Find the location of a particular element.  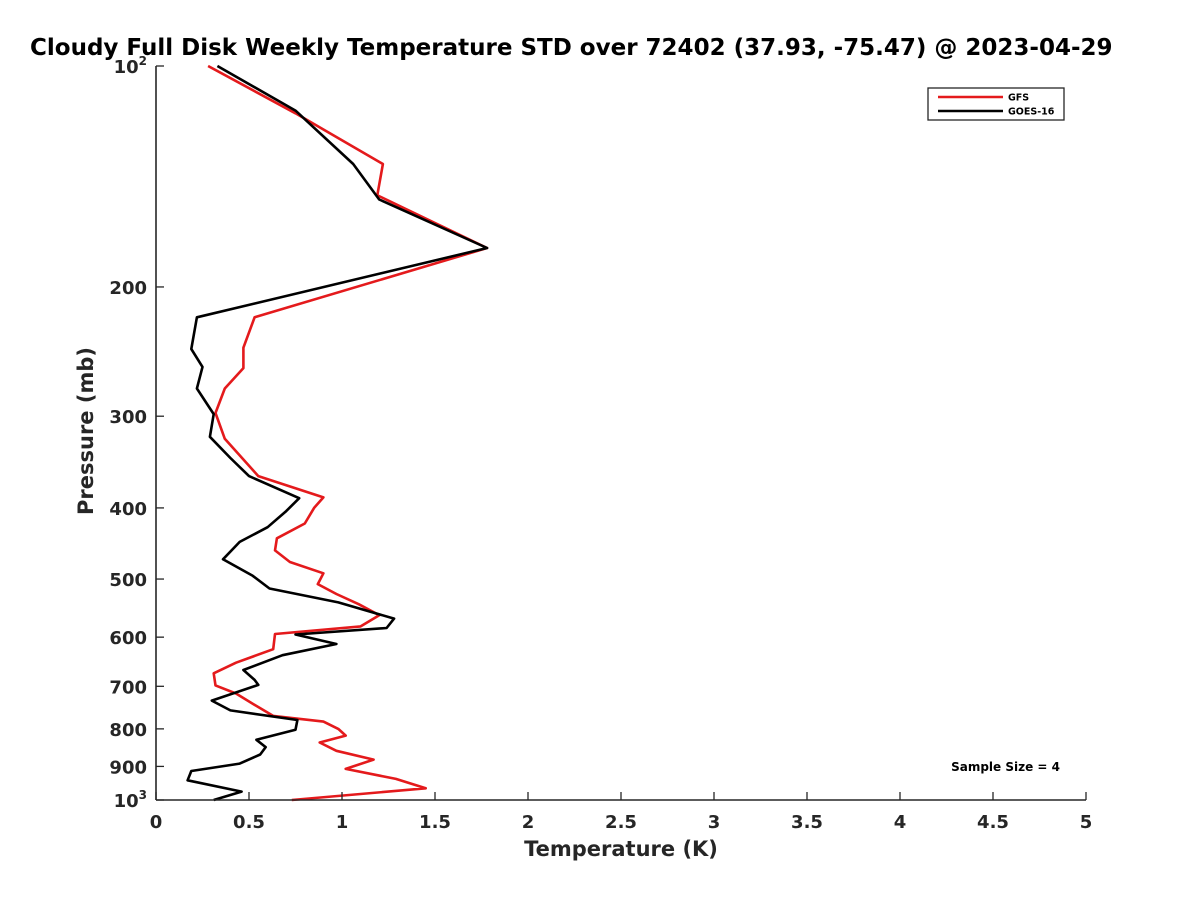

sample-size-annotation: Sample Size = 4 is located at coordinates (1005, 767).